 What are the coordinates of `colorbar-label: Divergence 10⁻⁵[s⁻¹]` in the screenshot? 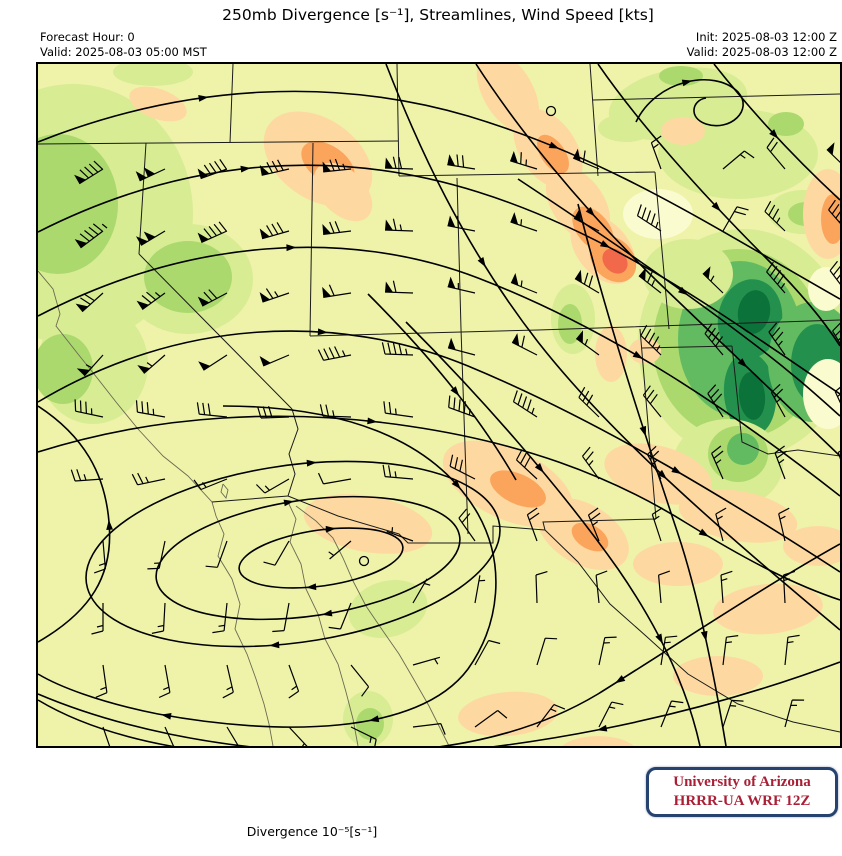 It's located at (312, 831).